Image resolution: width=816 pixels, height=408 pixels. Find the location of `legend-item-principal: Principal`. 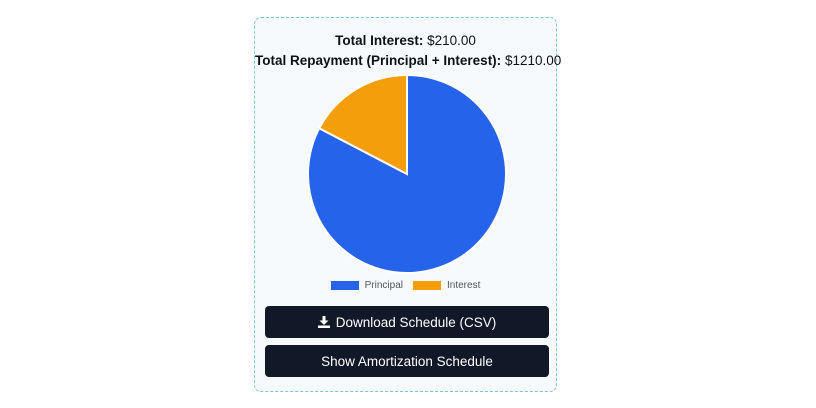

legend-item-principal: Principal is located at coordinates (366, 285).